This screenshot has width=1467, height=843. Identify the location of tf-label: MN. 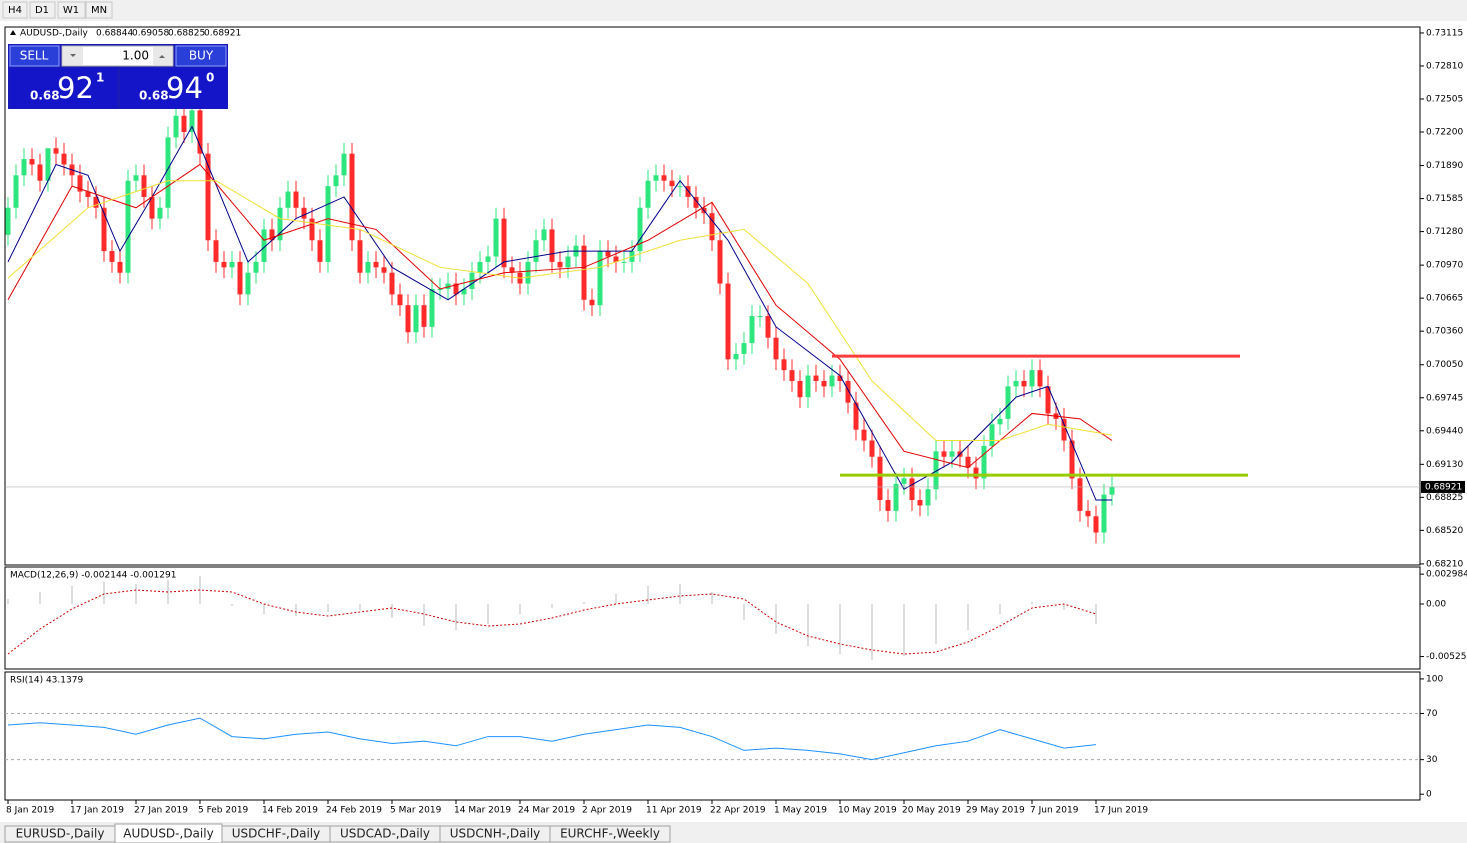
(99, 10).